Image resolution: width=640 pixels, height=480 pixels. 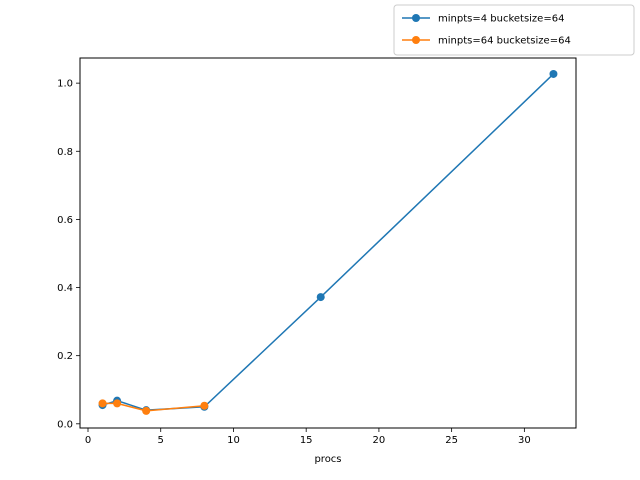 I want to click on x-axis: 0 5 10 15 20 25 30, so click(x=308, y=437).